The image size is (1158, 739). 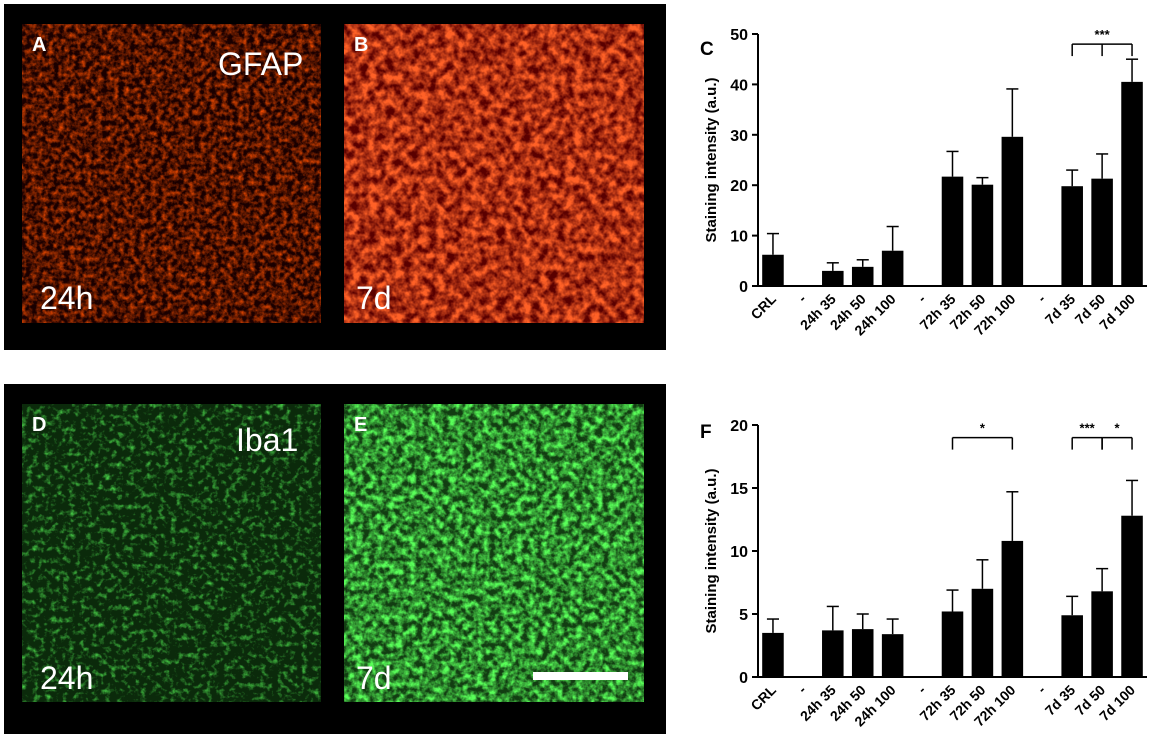 I want to click on panel-c-y-tick-label: 30, so click(x=739, y=136).